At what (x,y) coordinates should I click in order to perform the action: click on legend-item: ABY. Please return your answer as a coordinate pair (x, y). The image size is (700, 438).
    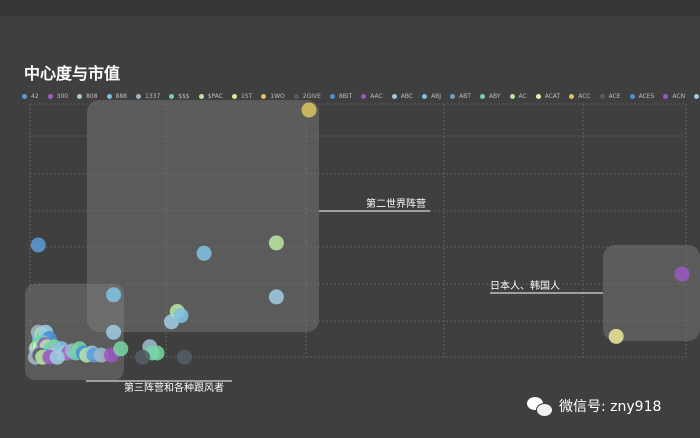
    Looking at the image, I should click on (490, 96).